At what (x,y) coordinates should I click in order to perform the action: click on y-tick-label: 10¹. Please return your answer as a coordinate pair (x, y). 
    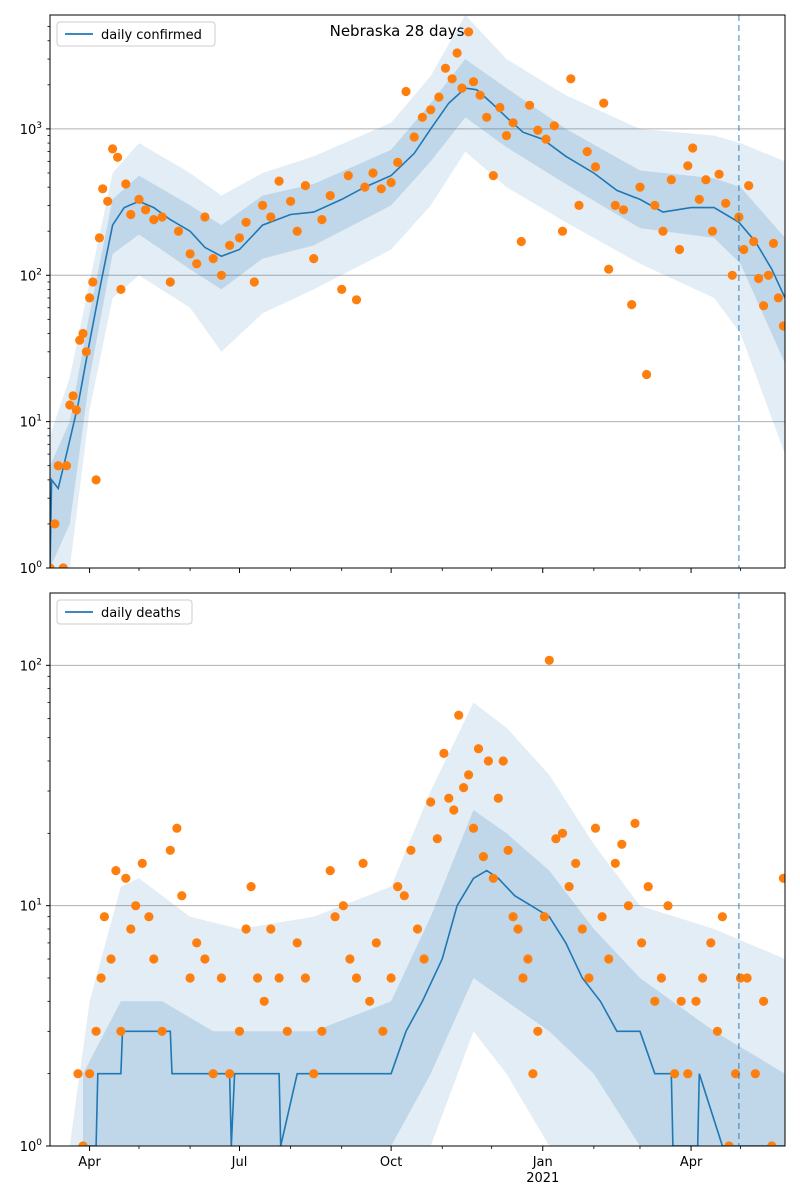
    Looking at the image, I should click on (31, 422).